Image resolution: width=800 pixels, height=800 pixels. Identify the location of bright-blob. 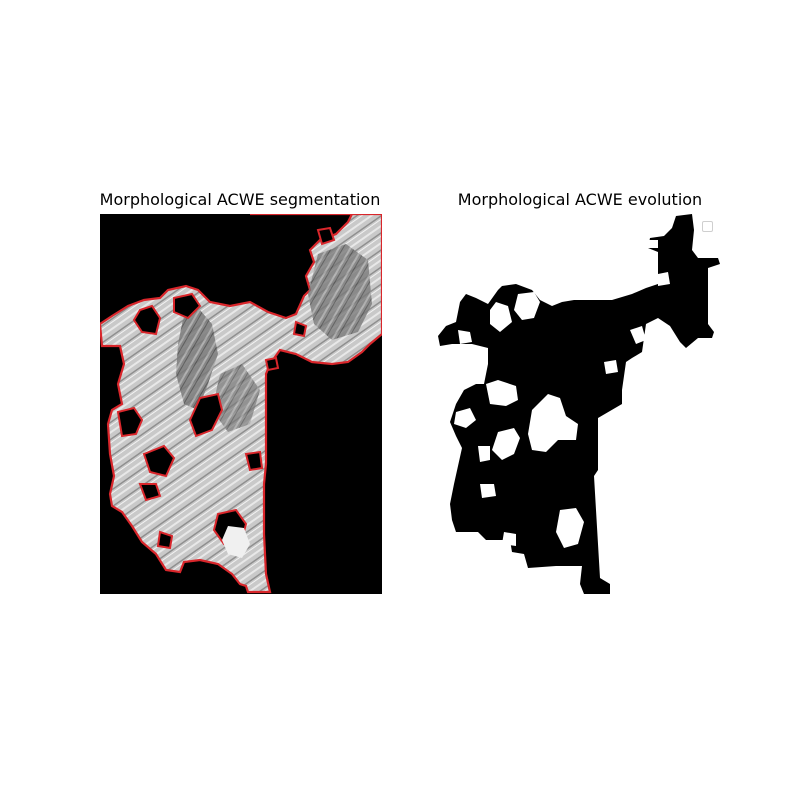
(236, 542).